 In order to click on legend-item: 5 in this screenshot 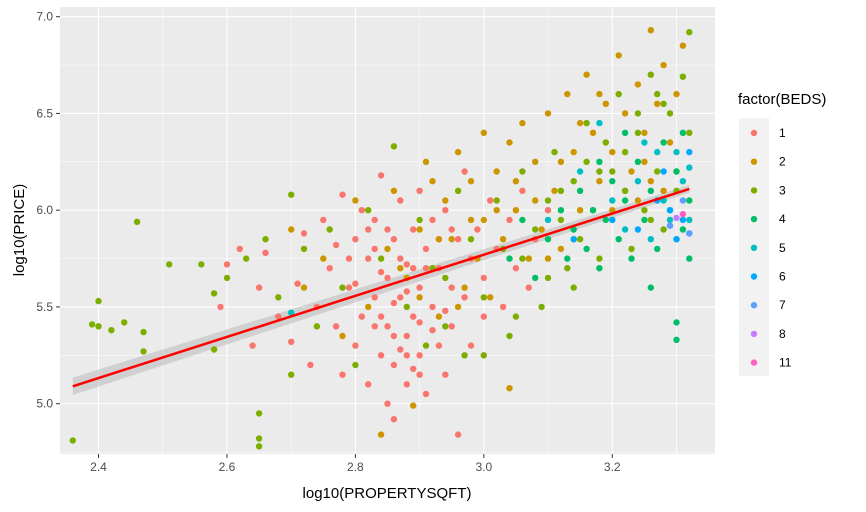, I will do `click(768, 248)`.